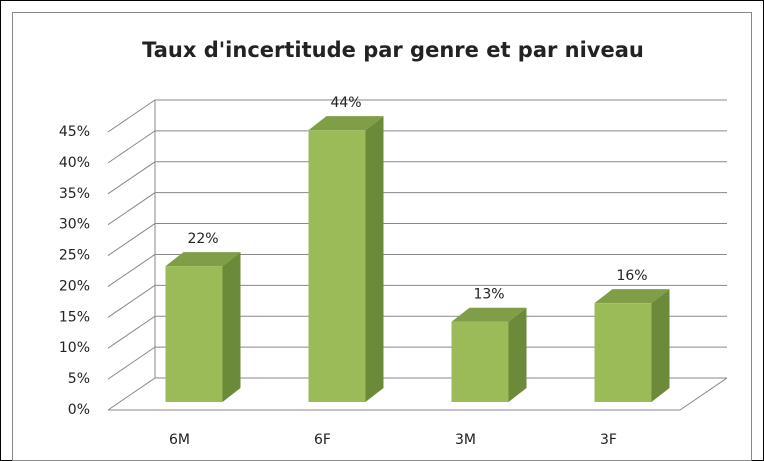  Describe the element at coordinates (74, 286) in the screenshot. I see `y-tick-label: 20%` at that location.